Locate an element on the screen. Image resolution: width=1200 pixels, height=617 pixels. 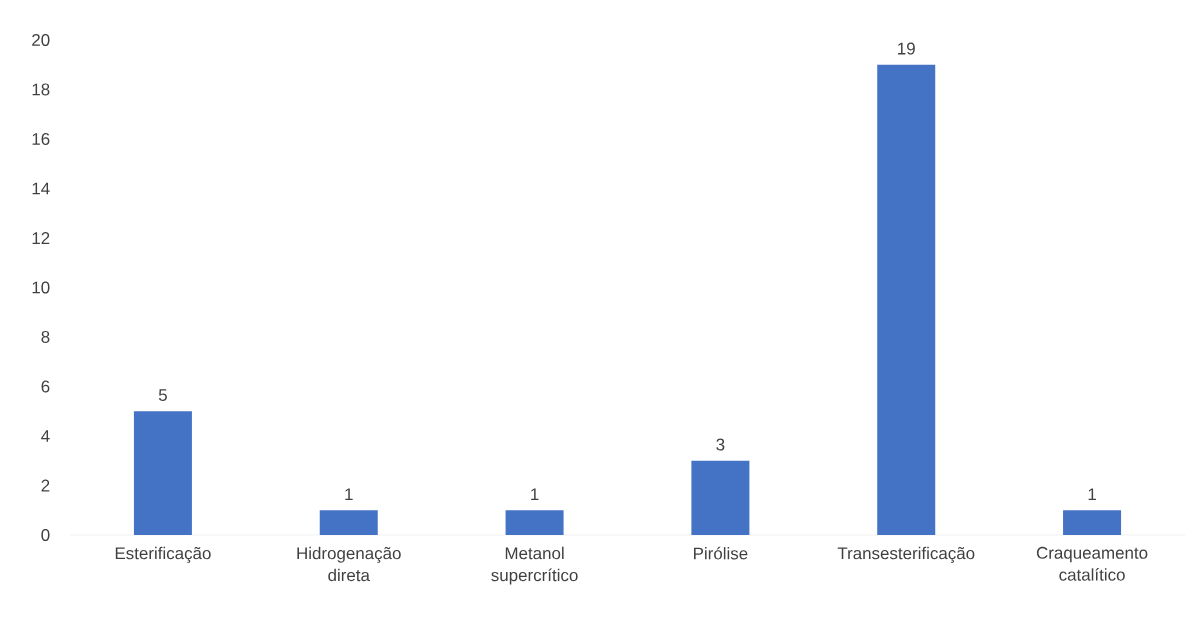
y-tick-label: 20 is located at coordinates (41, 40).